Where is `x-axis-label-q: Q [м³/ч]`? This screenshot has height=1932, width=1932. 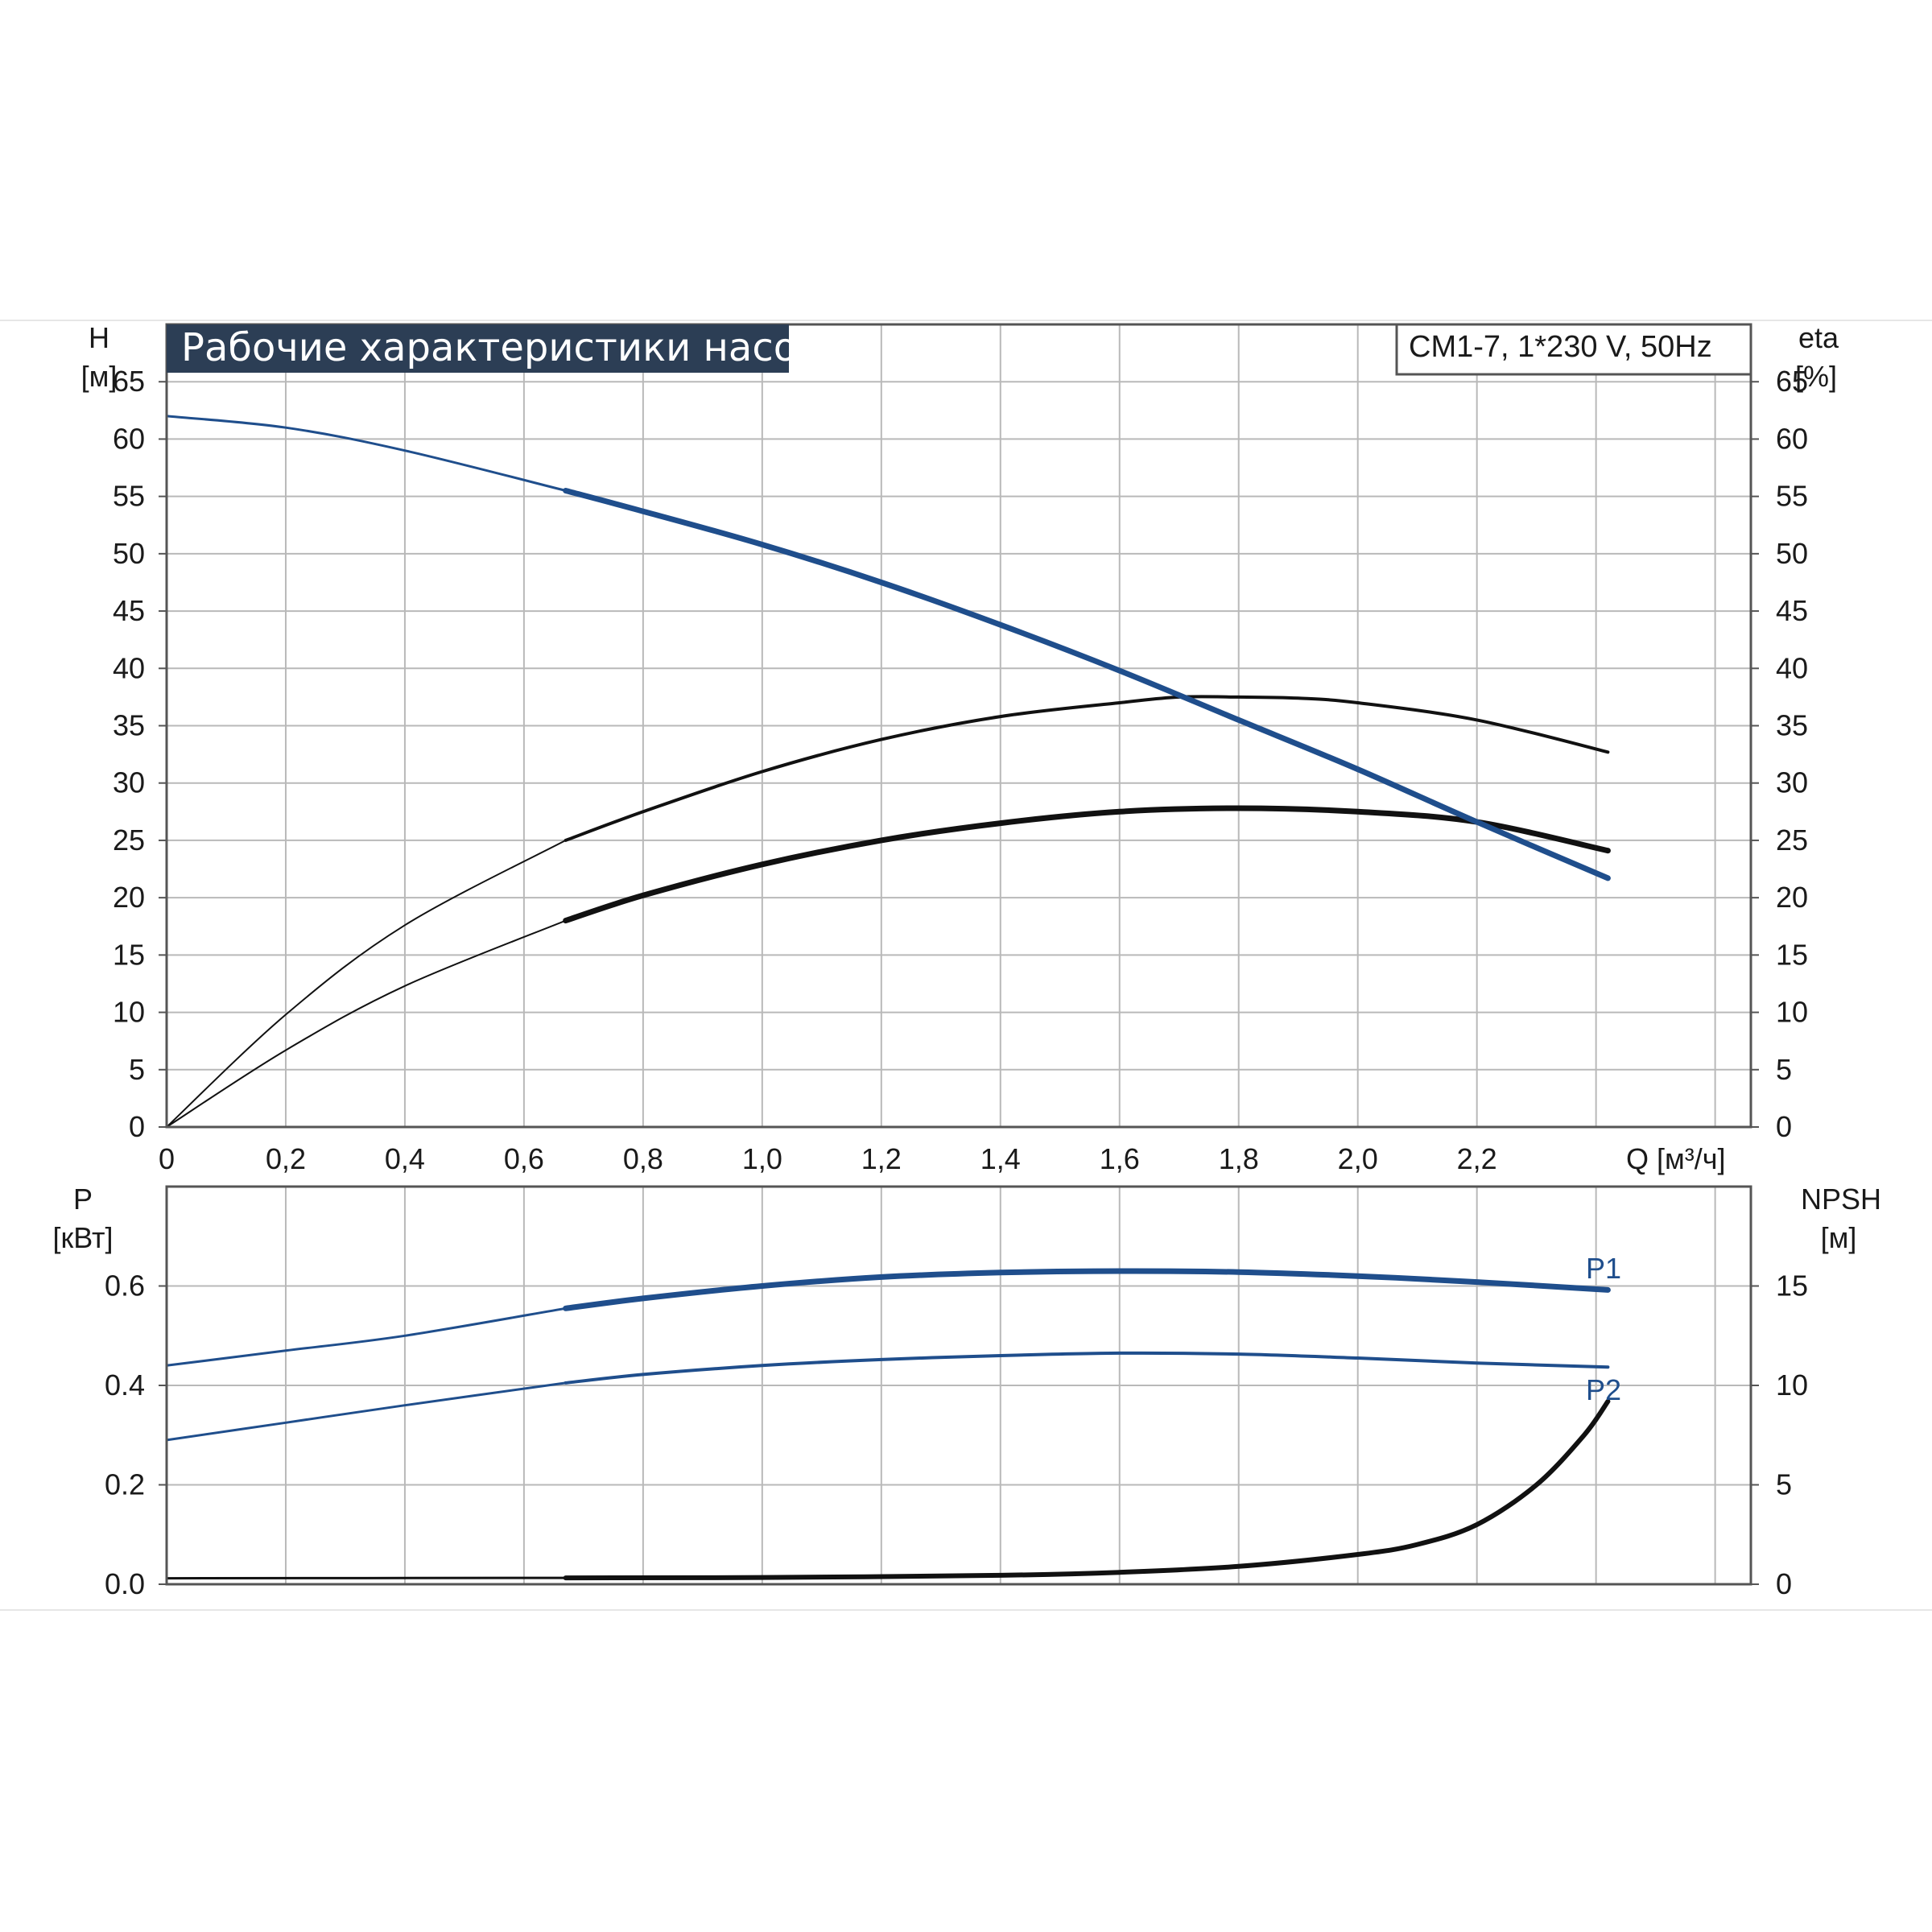
x-axis-label-q: Q [м³/ч] is located at coordinates (1676, 1158).